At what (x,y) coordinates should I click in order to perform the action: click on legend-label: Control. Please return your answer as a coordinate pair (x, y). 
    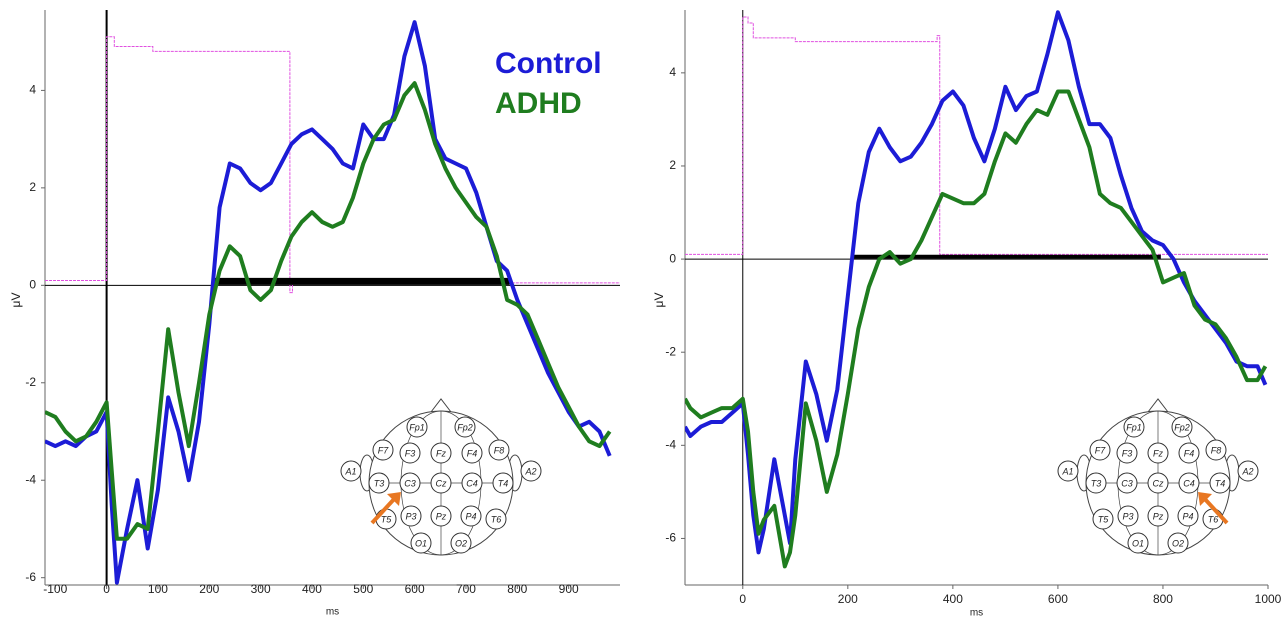
    Looking at the image, I should click on (548, 63).